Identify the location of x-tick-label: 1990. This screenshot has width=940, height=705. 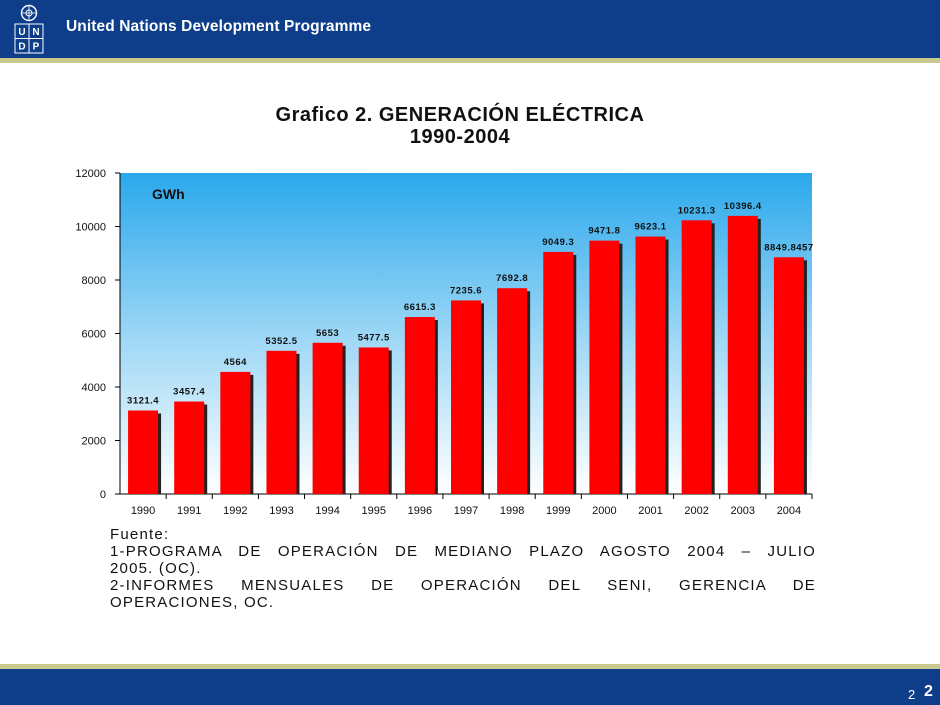
(143, 511).